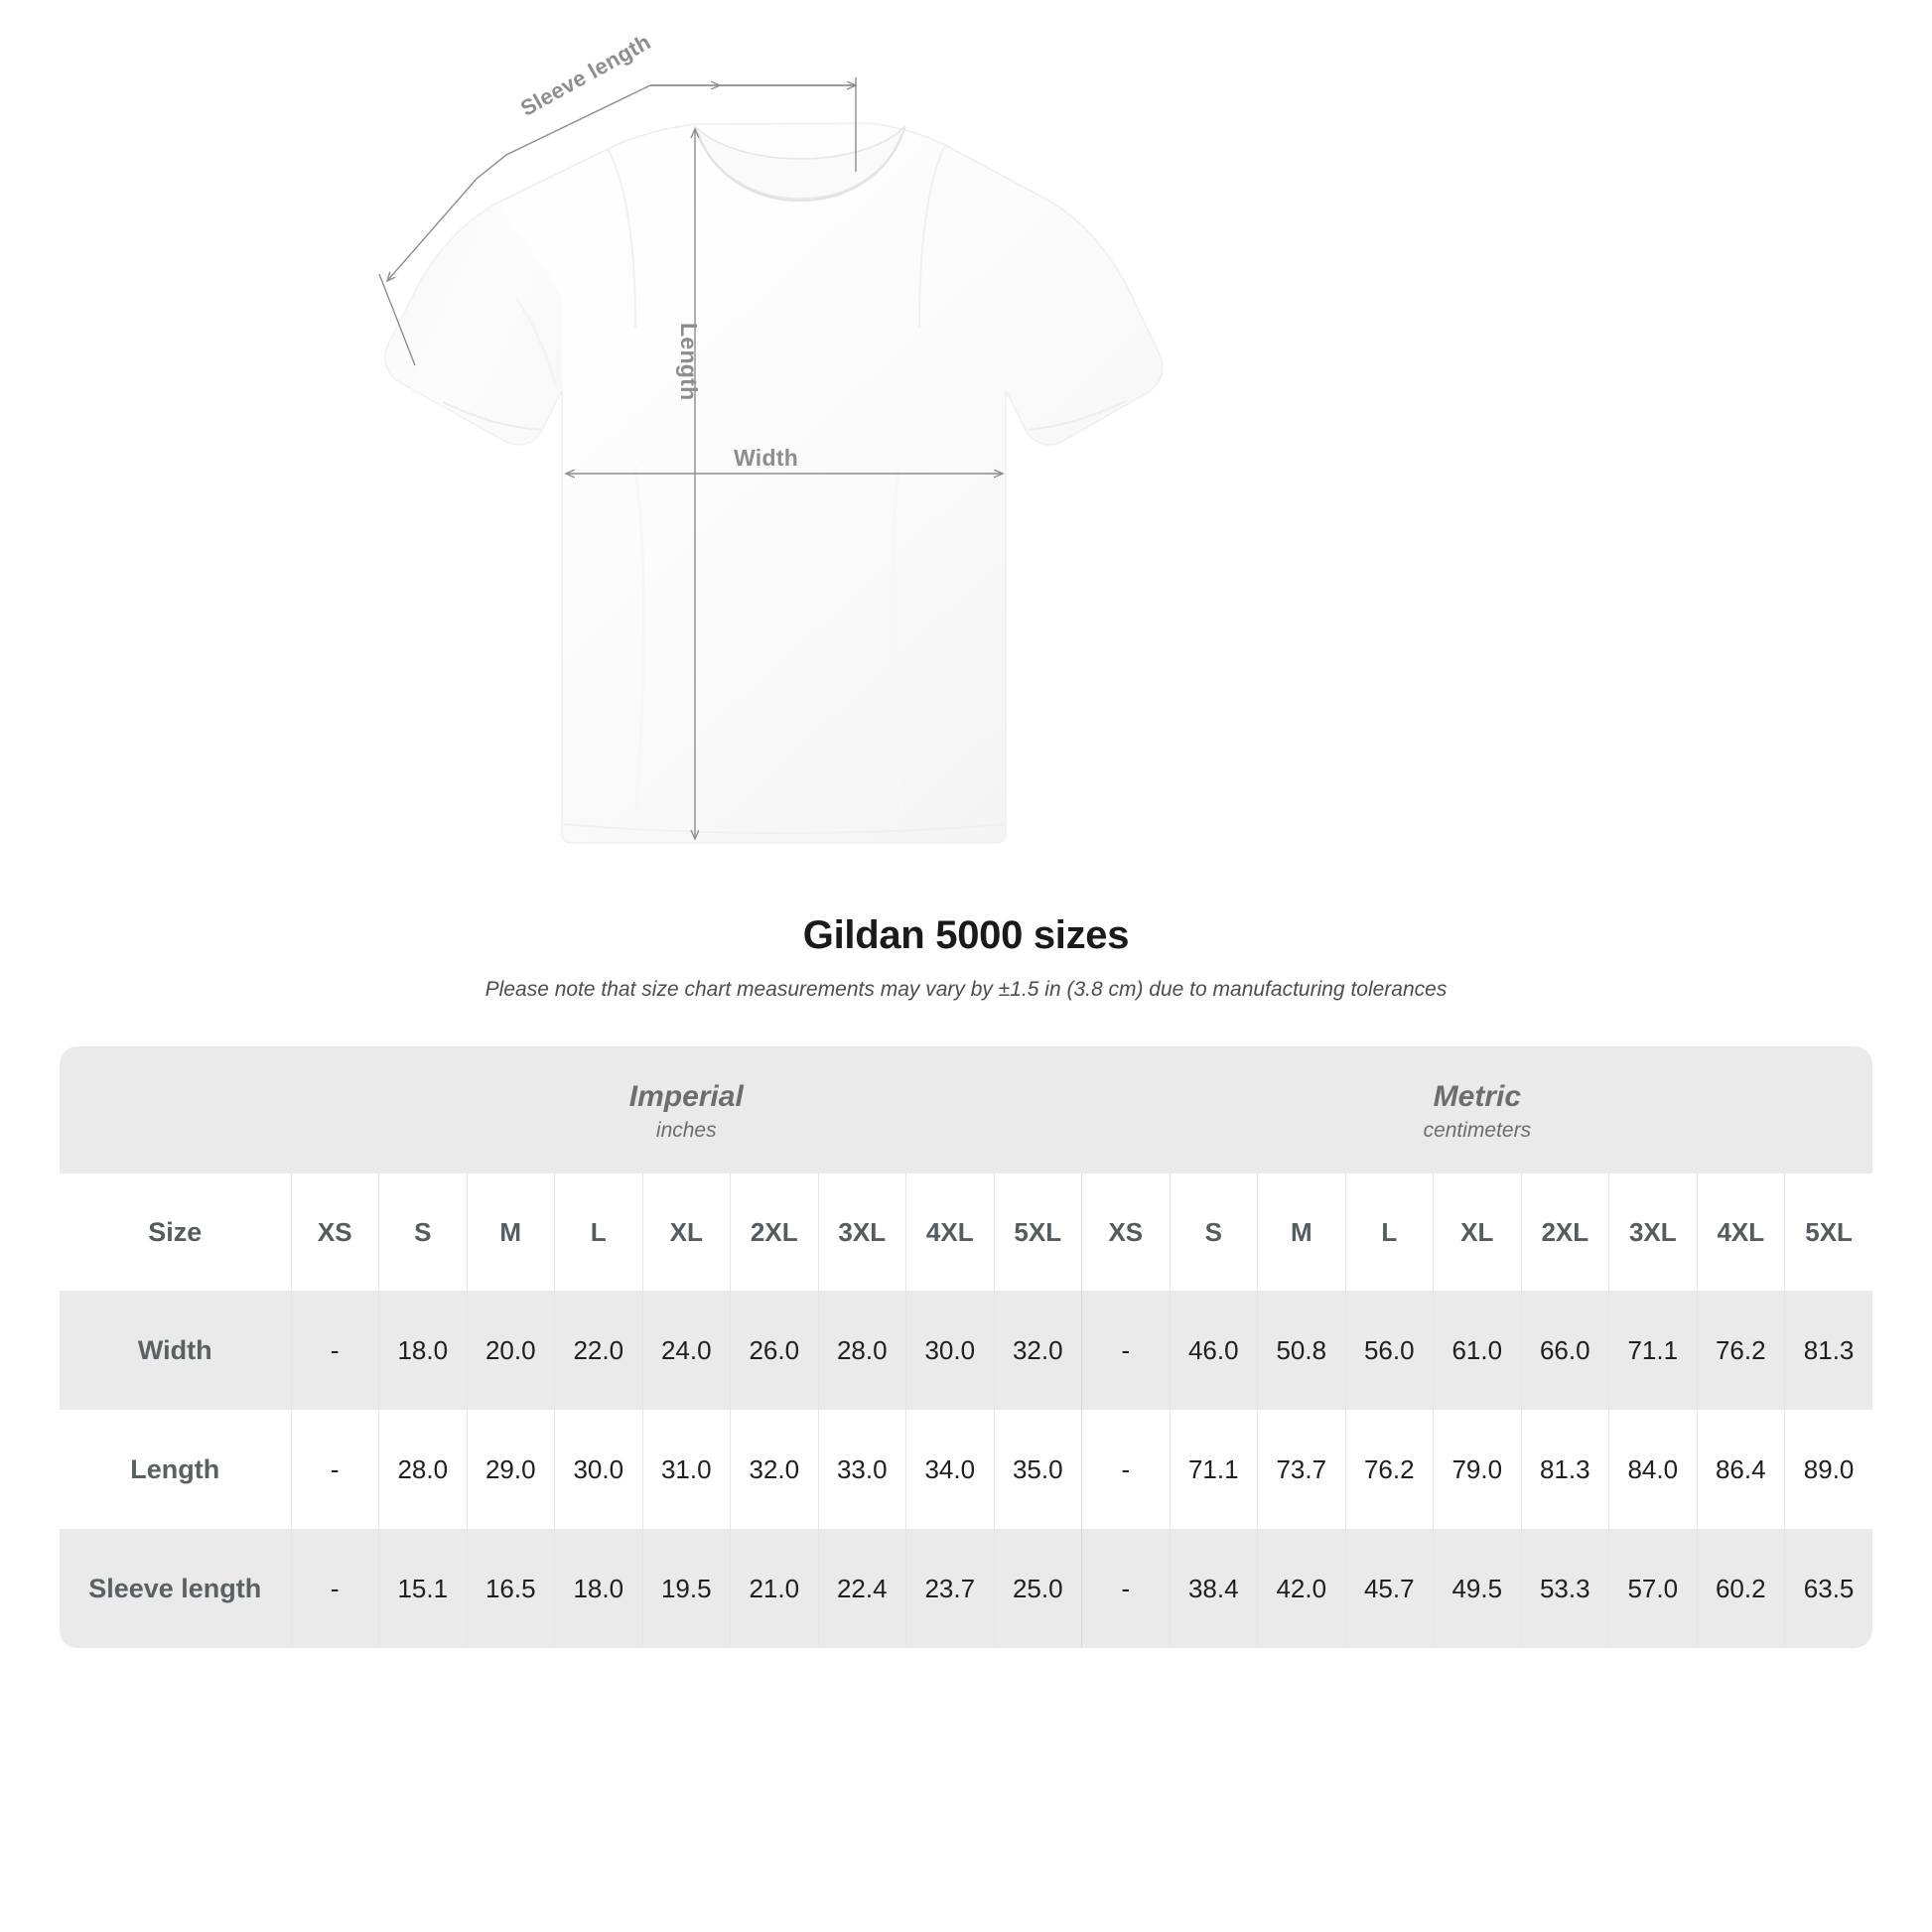 Image resolution: width=1932 pixels, height=1932 pixels. I want to click on row-label-width: Width, so click(175, 1350).